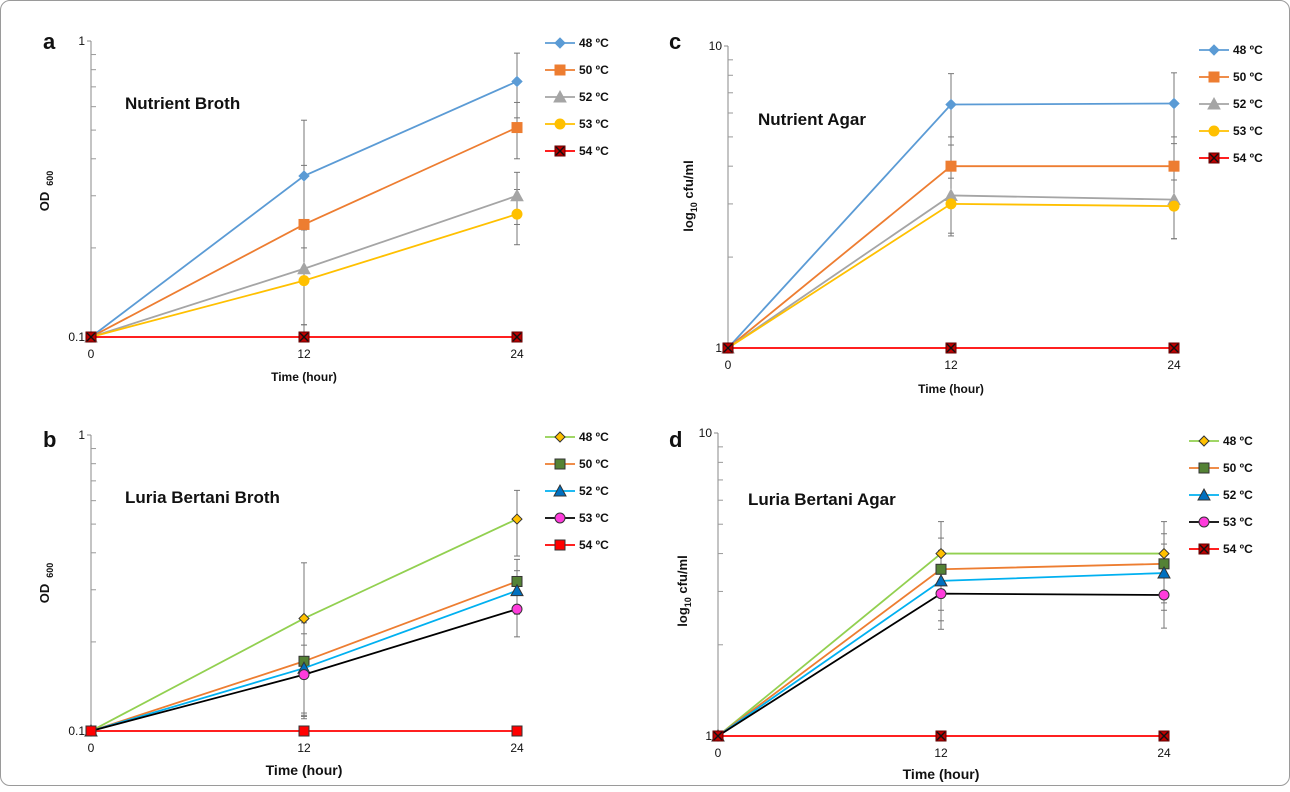 Image resolution: width=1290 pixels, height=792 pixels. I want to click on y-axis-label: log10 cfu/ml, so click(684, 590).